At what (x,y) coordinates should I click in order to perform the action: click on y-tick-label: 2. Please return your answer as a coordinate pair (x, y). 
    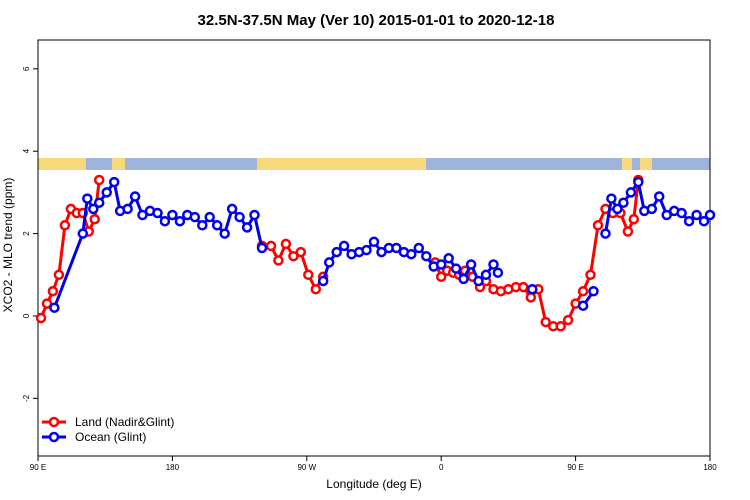
    Looking at the image, I should click on (26, 233).